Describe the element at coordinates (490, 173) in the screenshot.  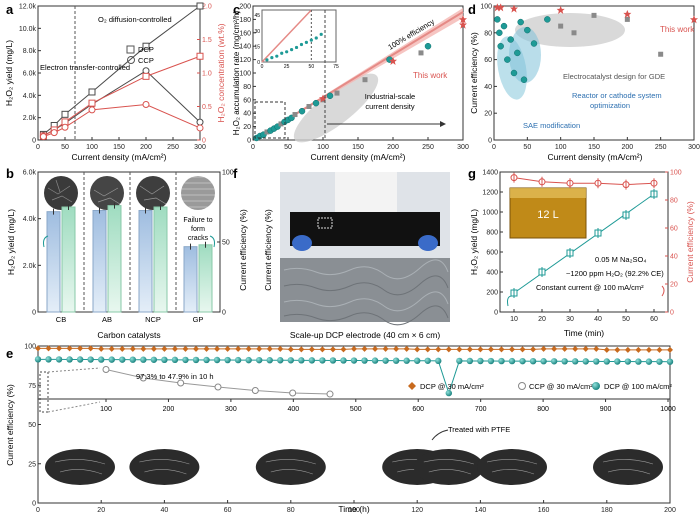
I see `y-axis-left-g-tick-label: 1400` at that location.